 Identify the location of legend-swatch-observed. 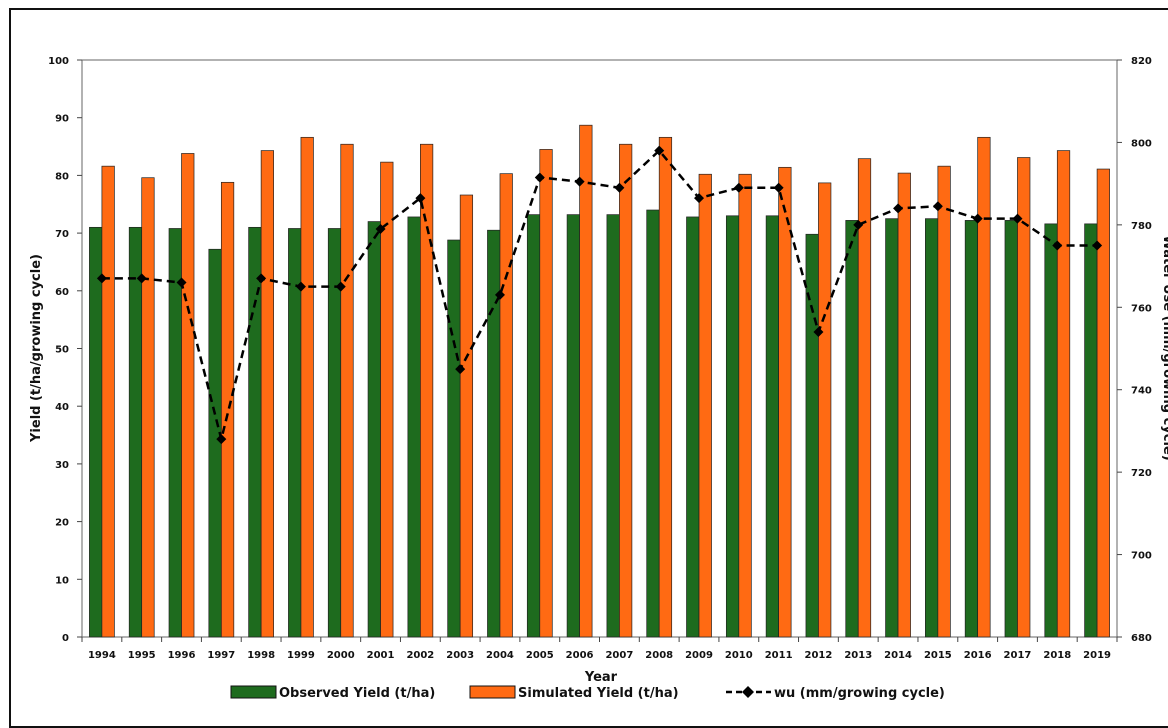
(253, 692).